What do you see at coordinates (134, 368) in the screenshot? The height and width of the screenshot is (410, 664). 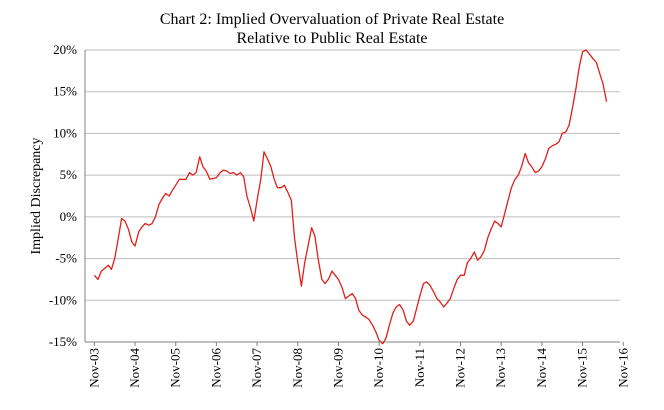 I see `x-tick-label: Nov-04` at bounding box center [134, 368].